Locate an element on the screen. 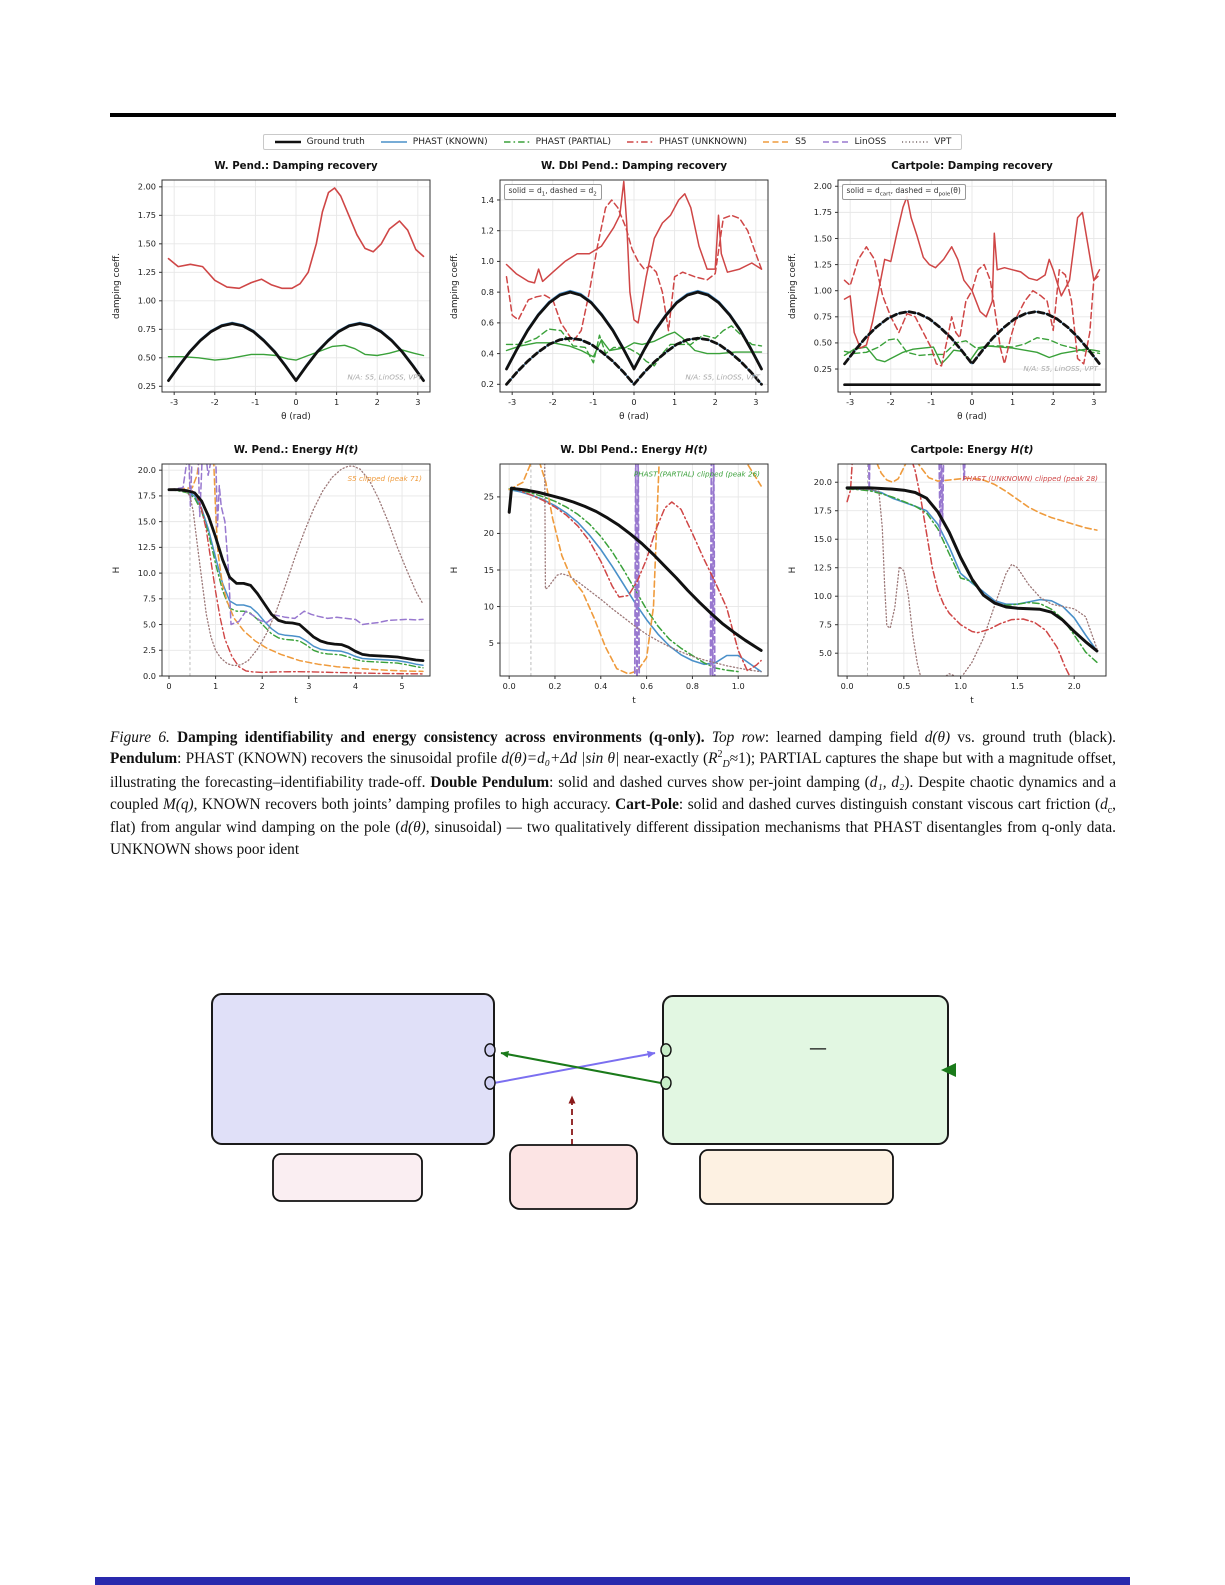 The width and height of the screenshot is (1225, 1585). y-axis-label: damping coeff. is located at coordinates (455, 286).